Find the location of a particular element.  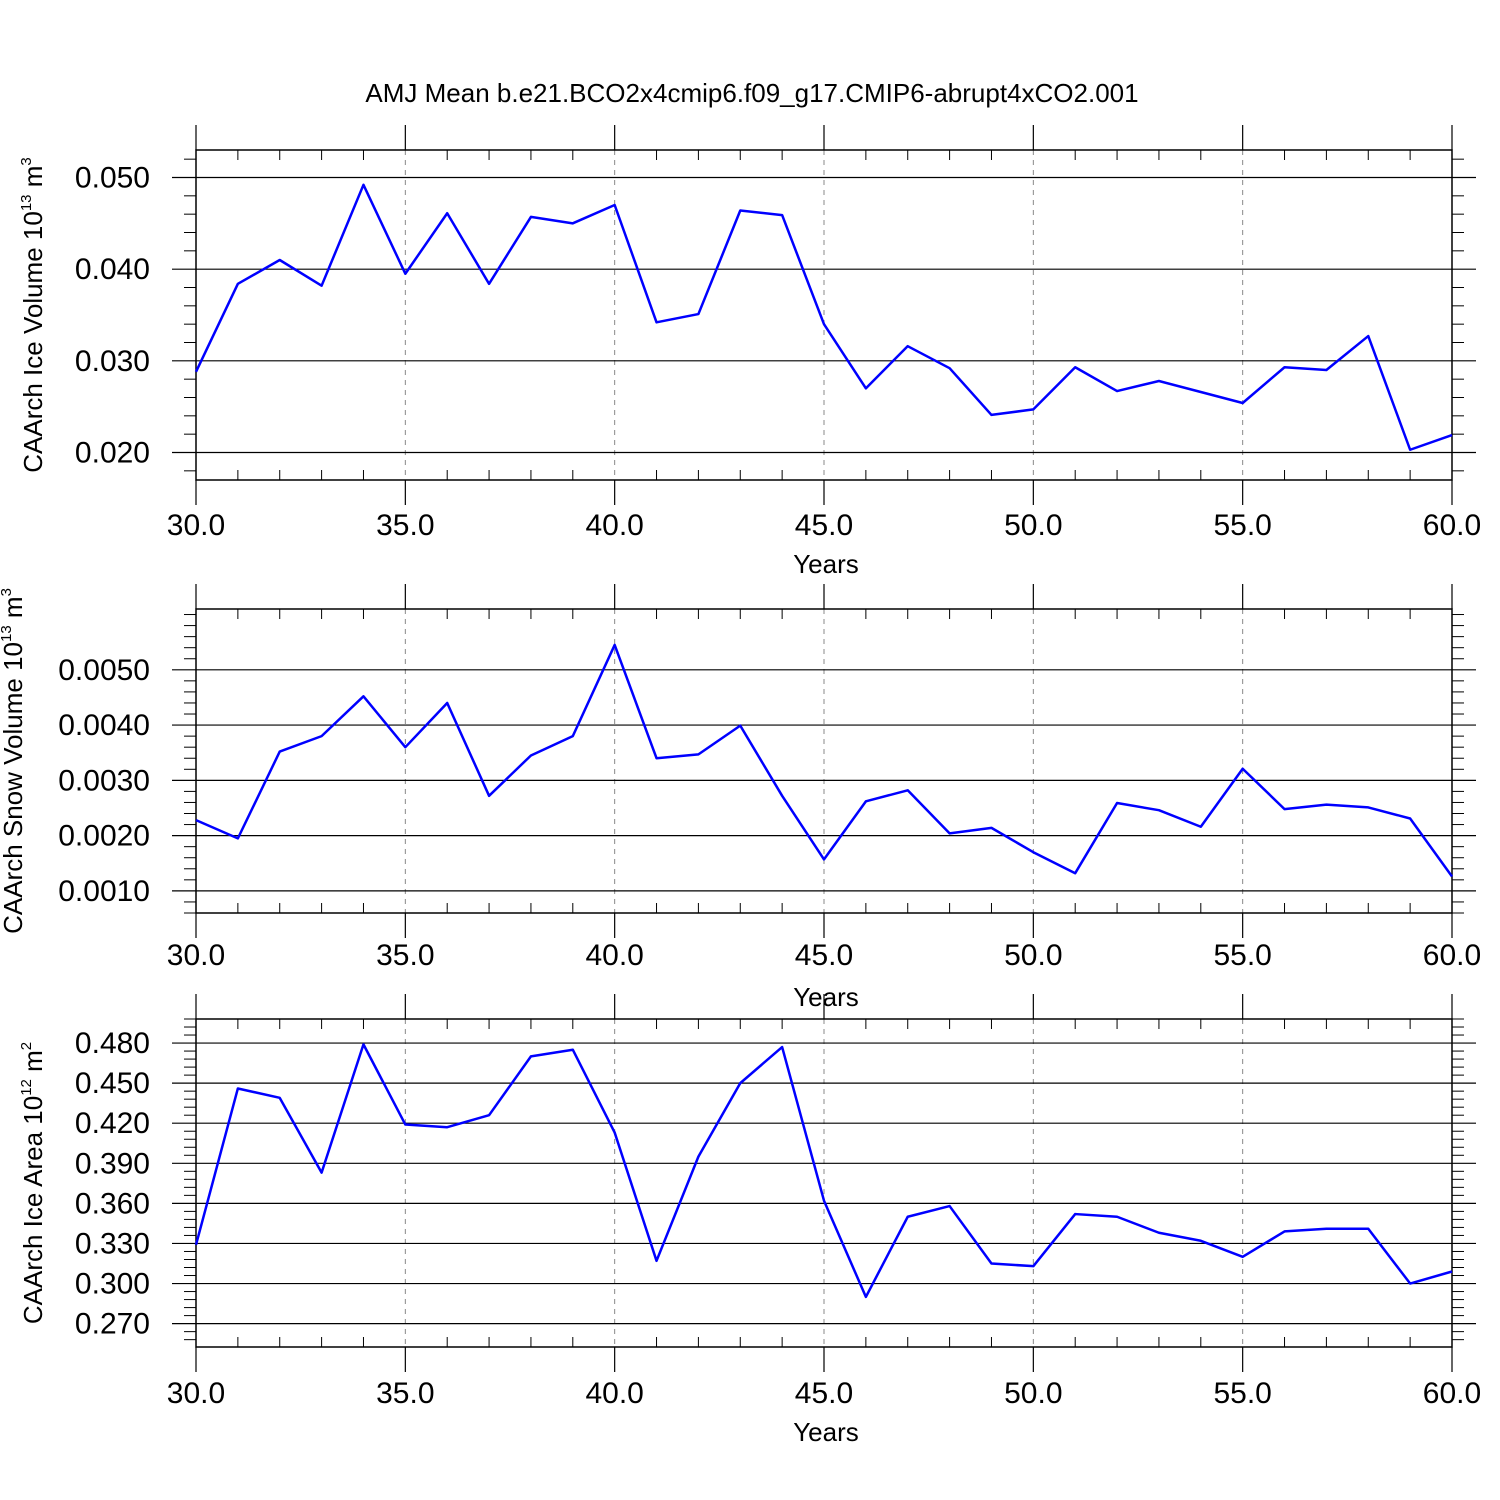

y-tick-label: 0.0050 is located at coordinates (104, 670).